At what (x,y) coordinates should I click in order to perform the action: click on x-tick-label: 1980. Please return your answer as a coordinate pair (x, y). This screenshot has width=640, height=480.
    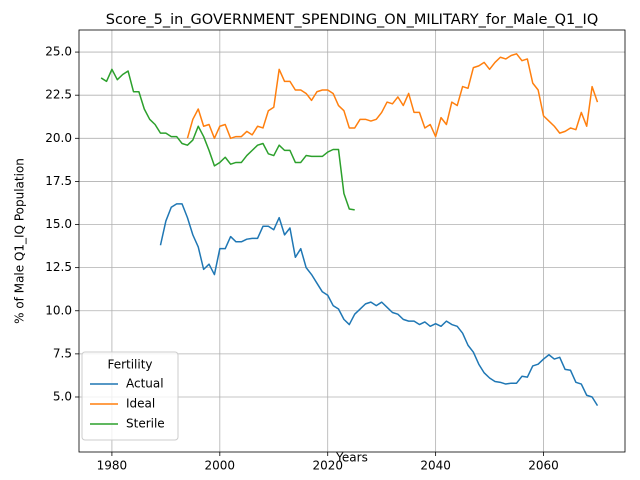
    Looking at the image, I should click on (112, 466).